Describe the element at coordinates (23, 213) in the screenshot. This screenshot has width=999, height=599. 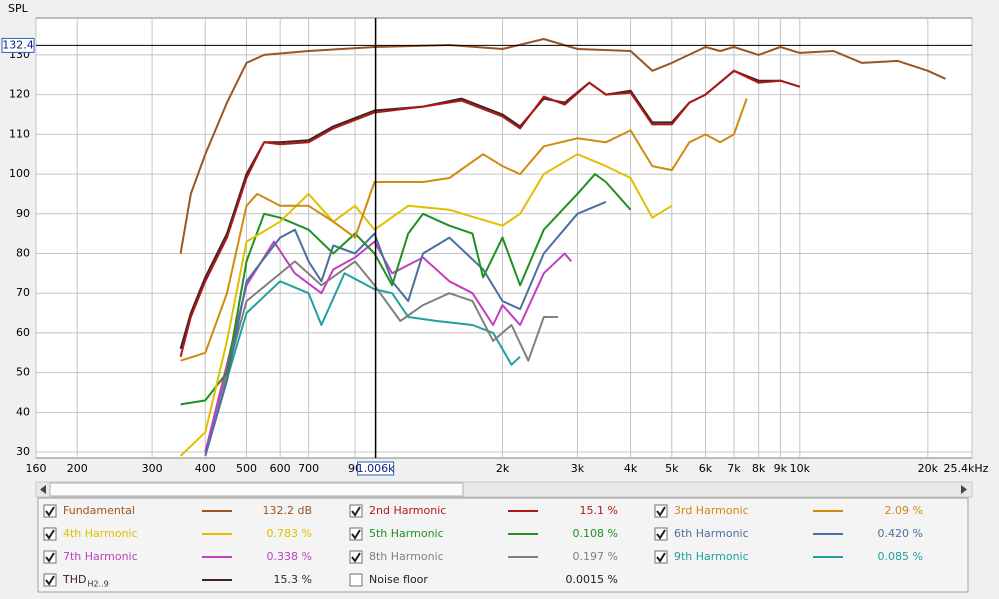
I see `y-tick-label: 90` at that location.